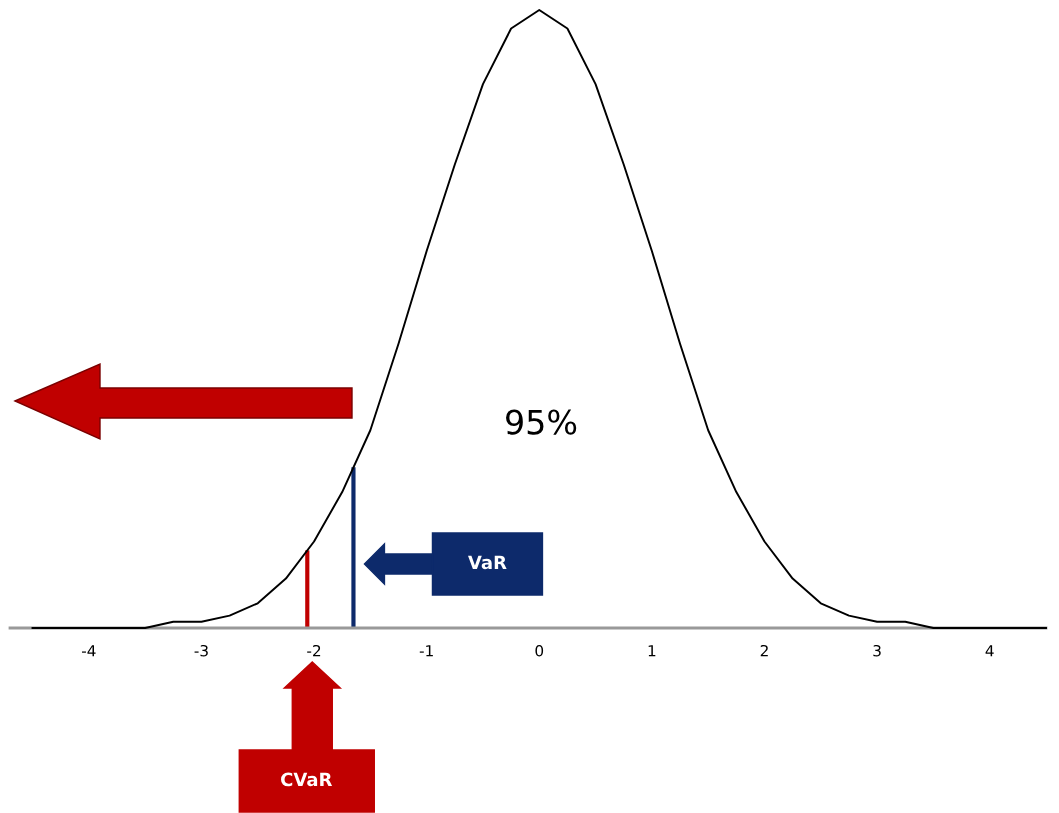 This screenshot has width=1059, height=813. What do you see at coordinates (764, 650) in the screenshot?
I see `x-tick-label: 2` at bounding box center [764, 650].